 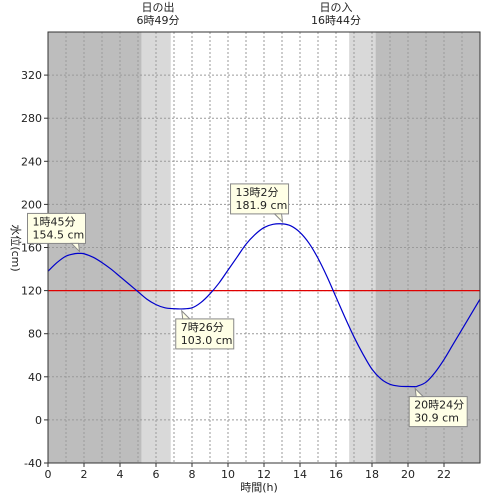 I want to click on x-tick-label: 20, so click(x=408, y=474).